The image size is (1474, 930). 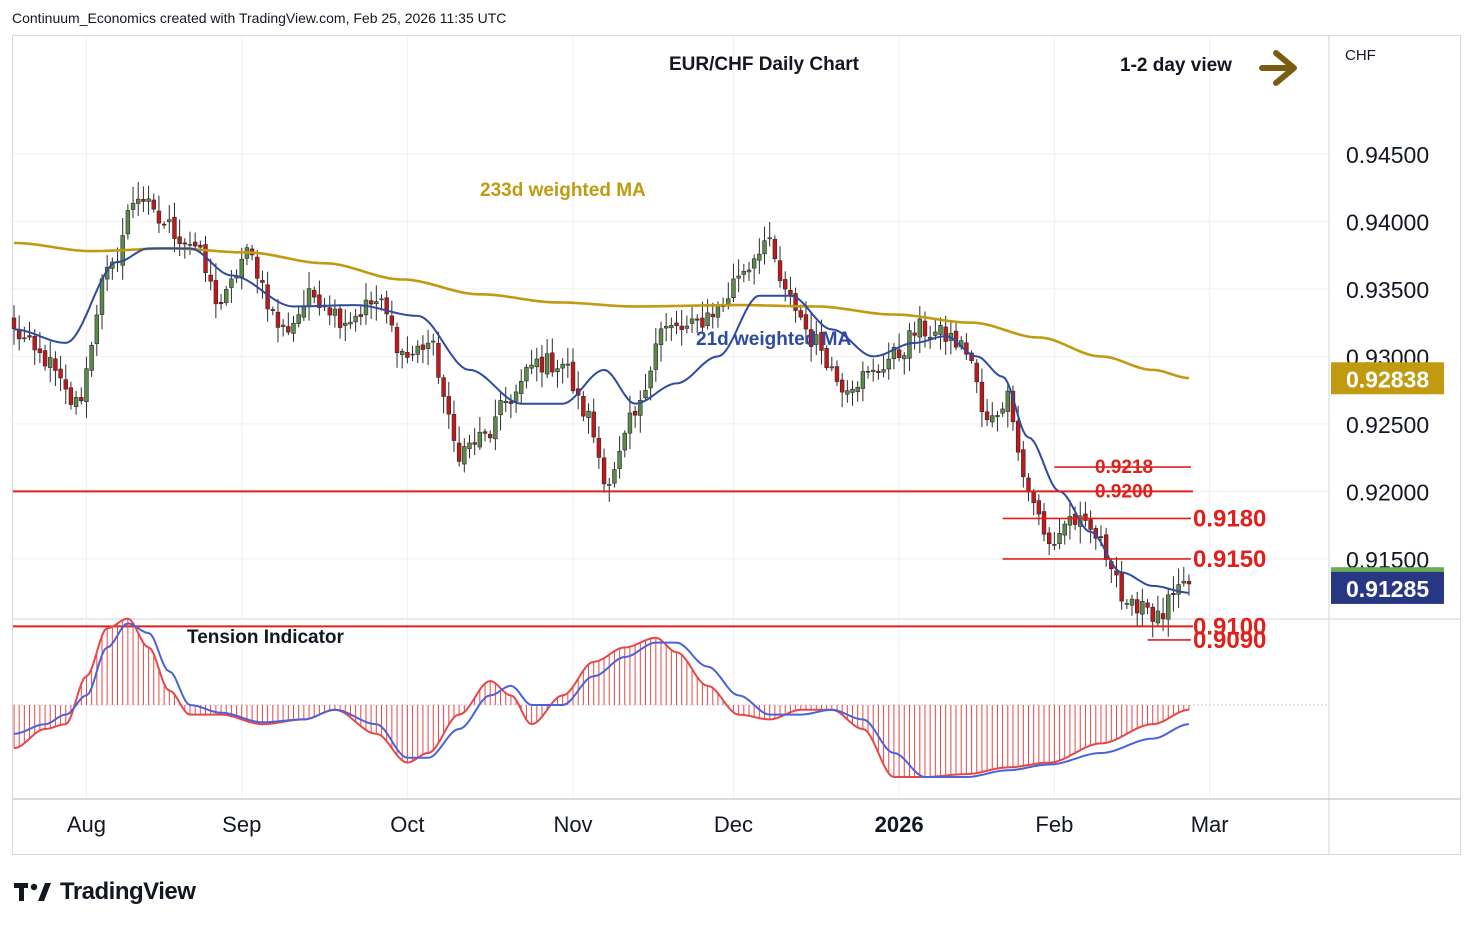 What do you see at coordinates (1387, 587) in the screenshot?
I see `price-tag-prev` at bounding box center [1387, 587].